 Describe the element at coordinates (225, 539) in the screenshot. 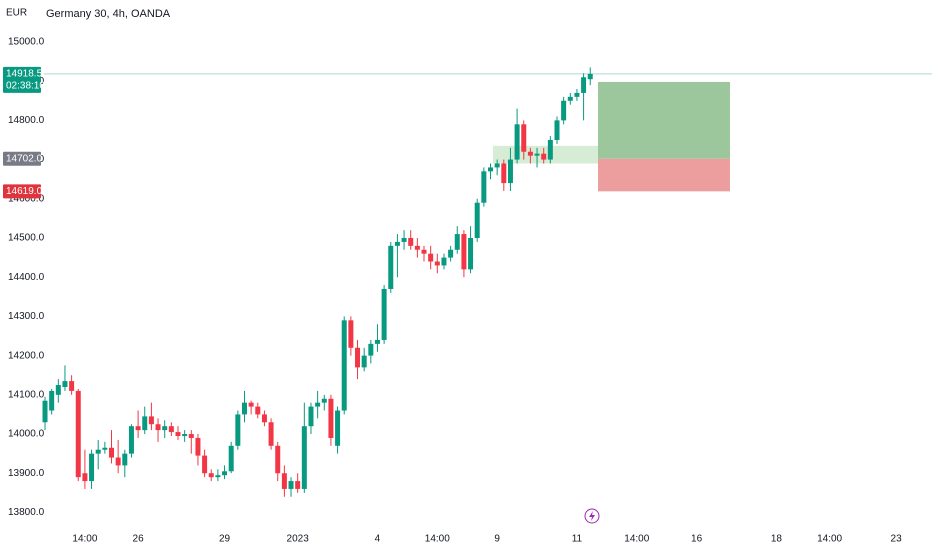

I see `x-tick-label: 29` at that location.